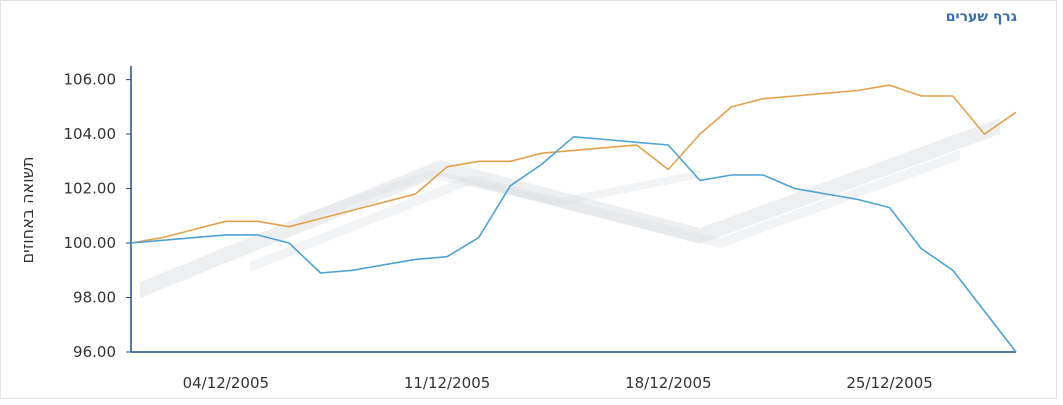 Image resolution: width=1063 pixels, height=405 pixels. I want to click on y-tick-label: 104.00, so click(90, 134).